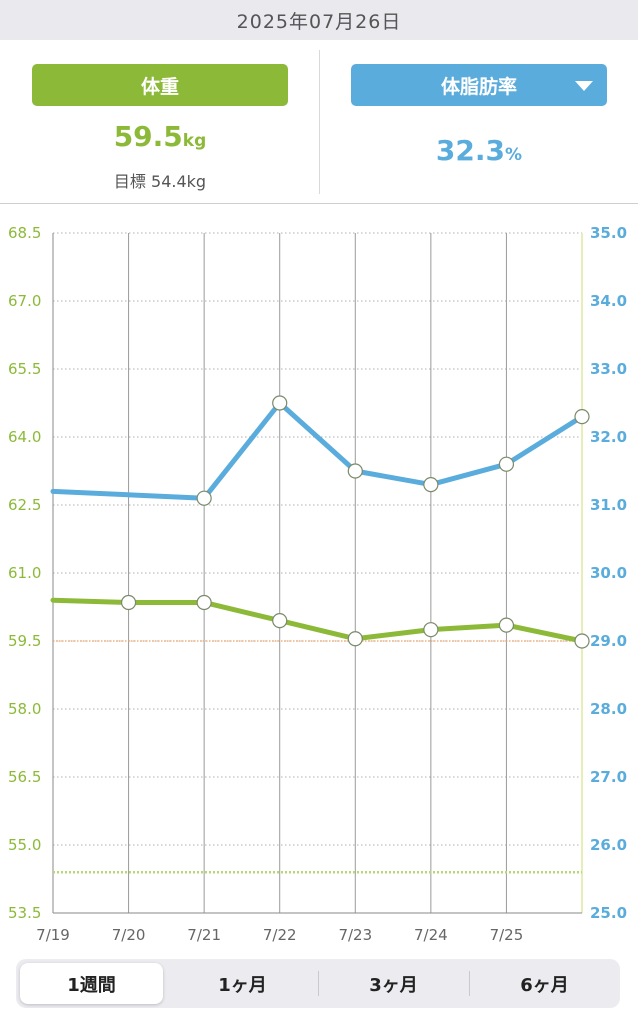  Describe the element at coordinates (24, 437) in the screenshot. I see `y-left-tick-label: 64.0` at that location.